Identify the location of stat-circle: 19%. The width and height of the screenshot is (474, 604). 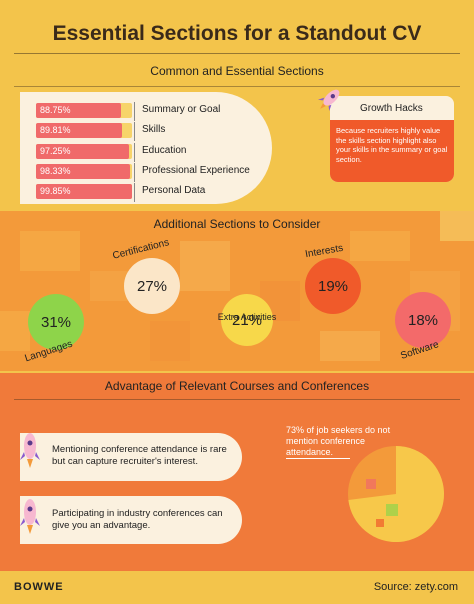
(333, 286).